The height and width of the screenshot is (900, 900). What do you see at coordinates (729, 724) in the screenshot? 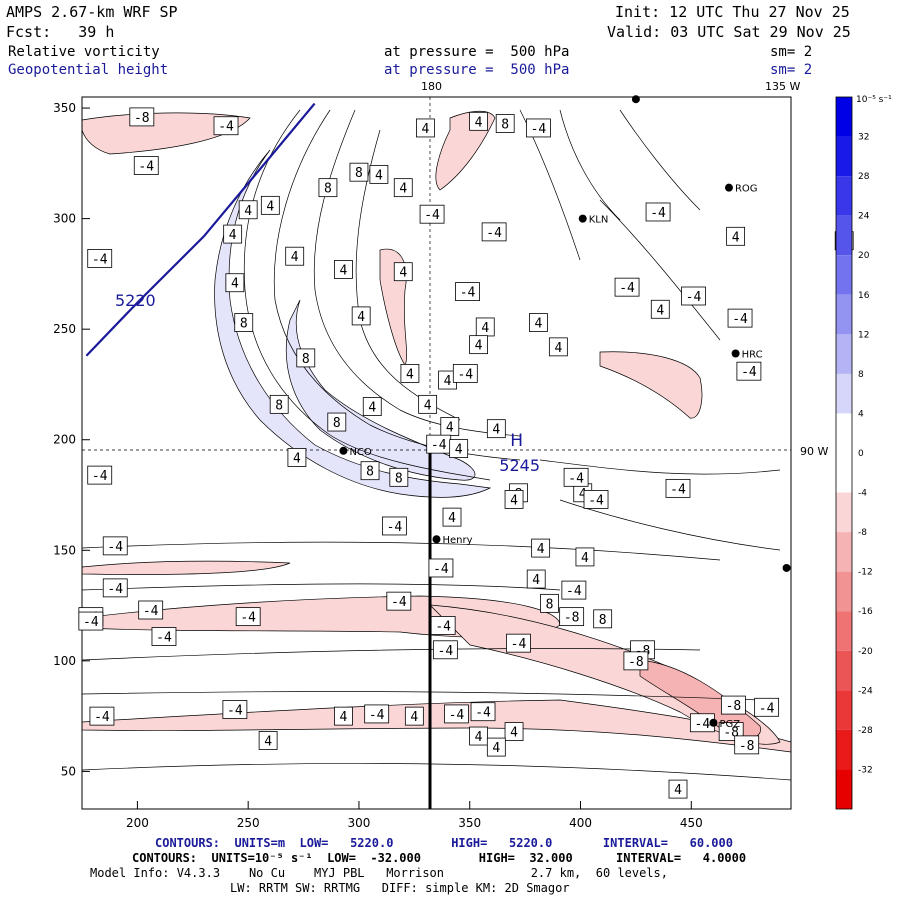
I see `station-name: PGZ` at bounding box center [729, 724].